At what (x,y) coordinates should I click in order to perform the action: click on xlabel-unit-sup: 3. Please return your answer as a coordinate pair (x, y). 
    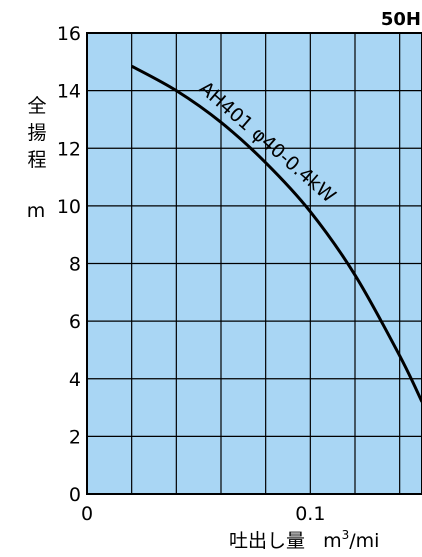
    Looking at the image, I should click on (346, 535).